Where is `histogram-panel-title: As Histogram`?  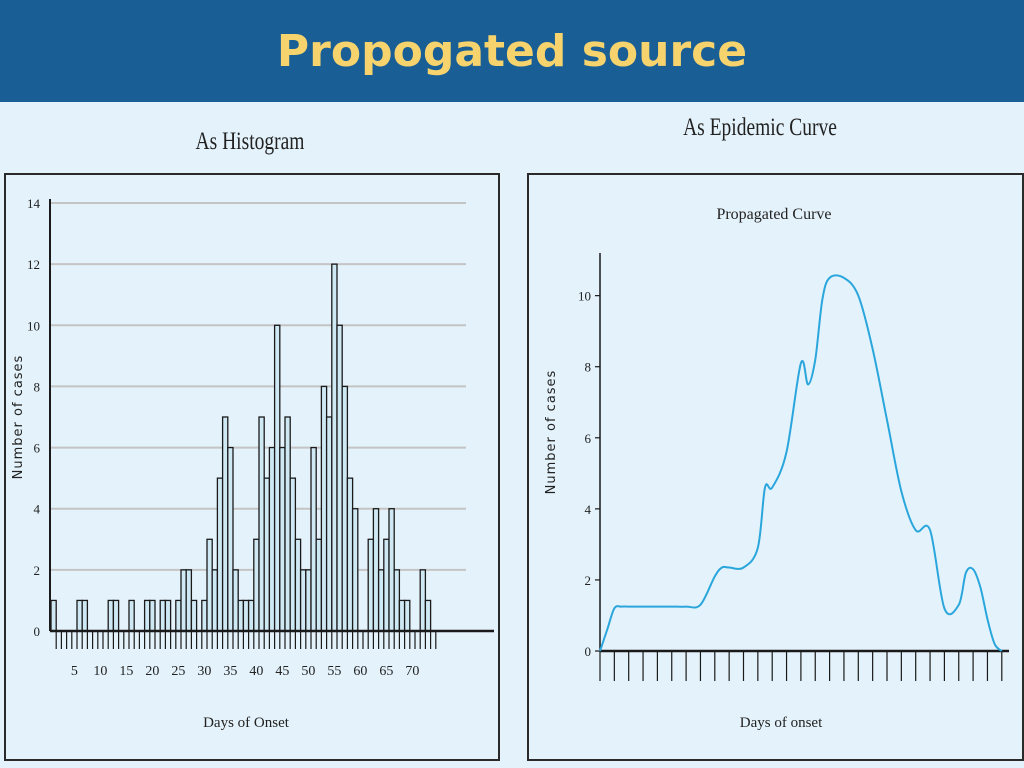
histogram-panel-title: As Histogram is located at coordinates (250, 141).